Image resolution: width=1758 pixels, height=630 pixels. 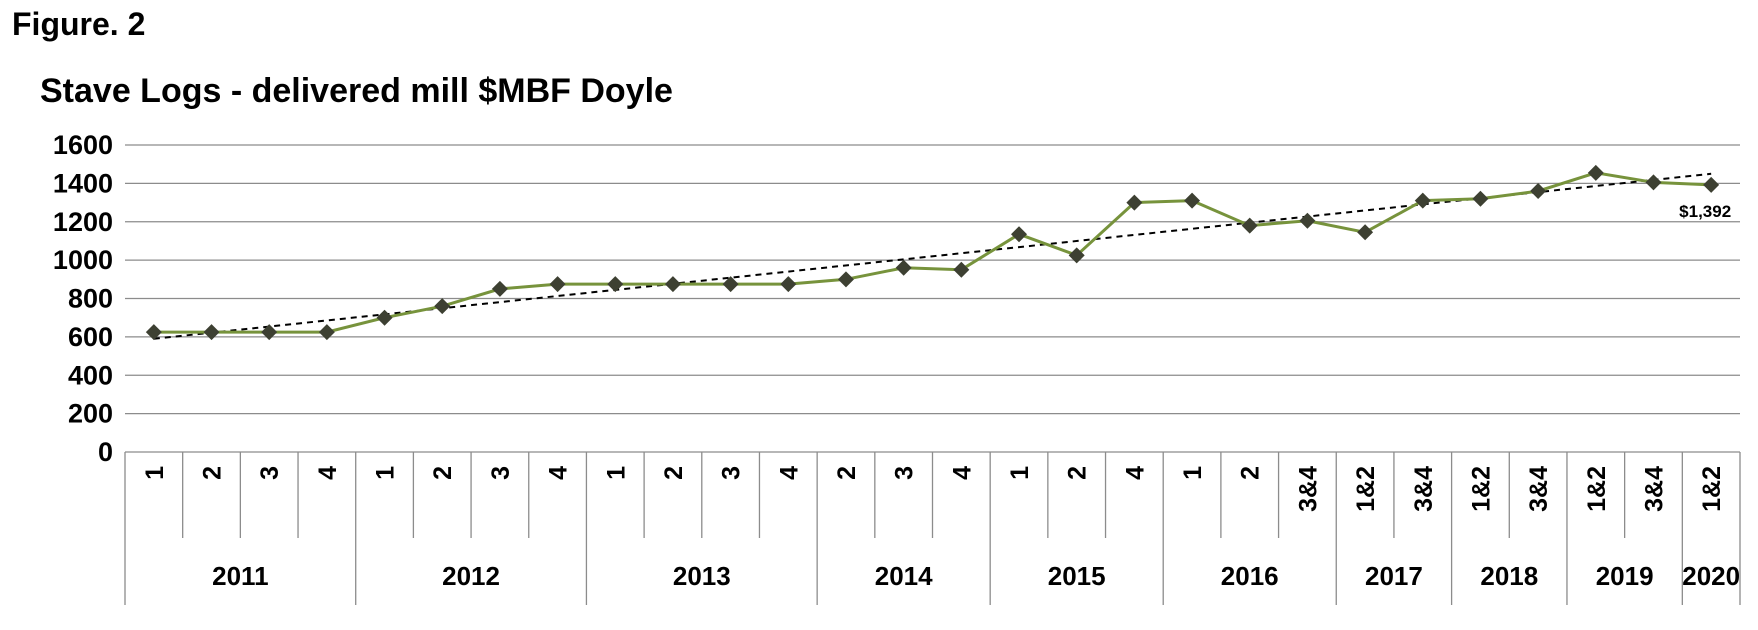 I want to click on y-tick-label: 0, so click(x=105, y=452).